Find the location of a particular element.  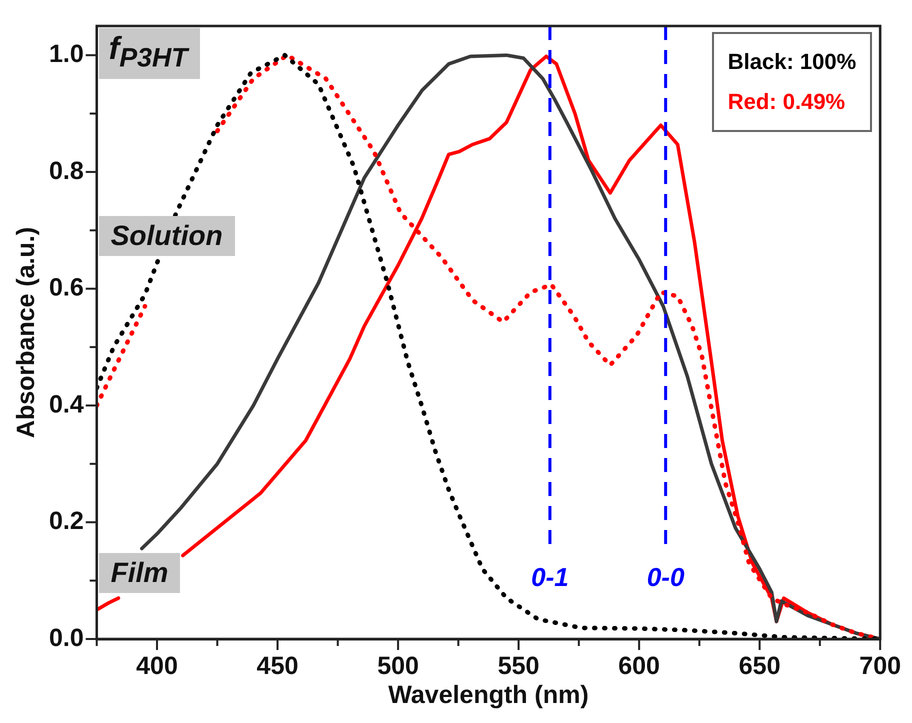

y-tick-label: 0.6 is located at coordinates (66, 288).